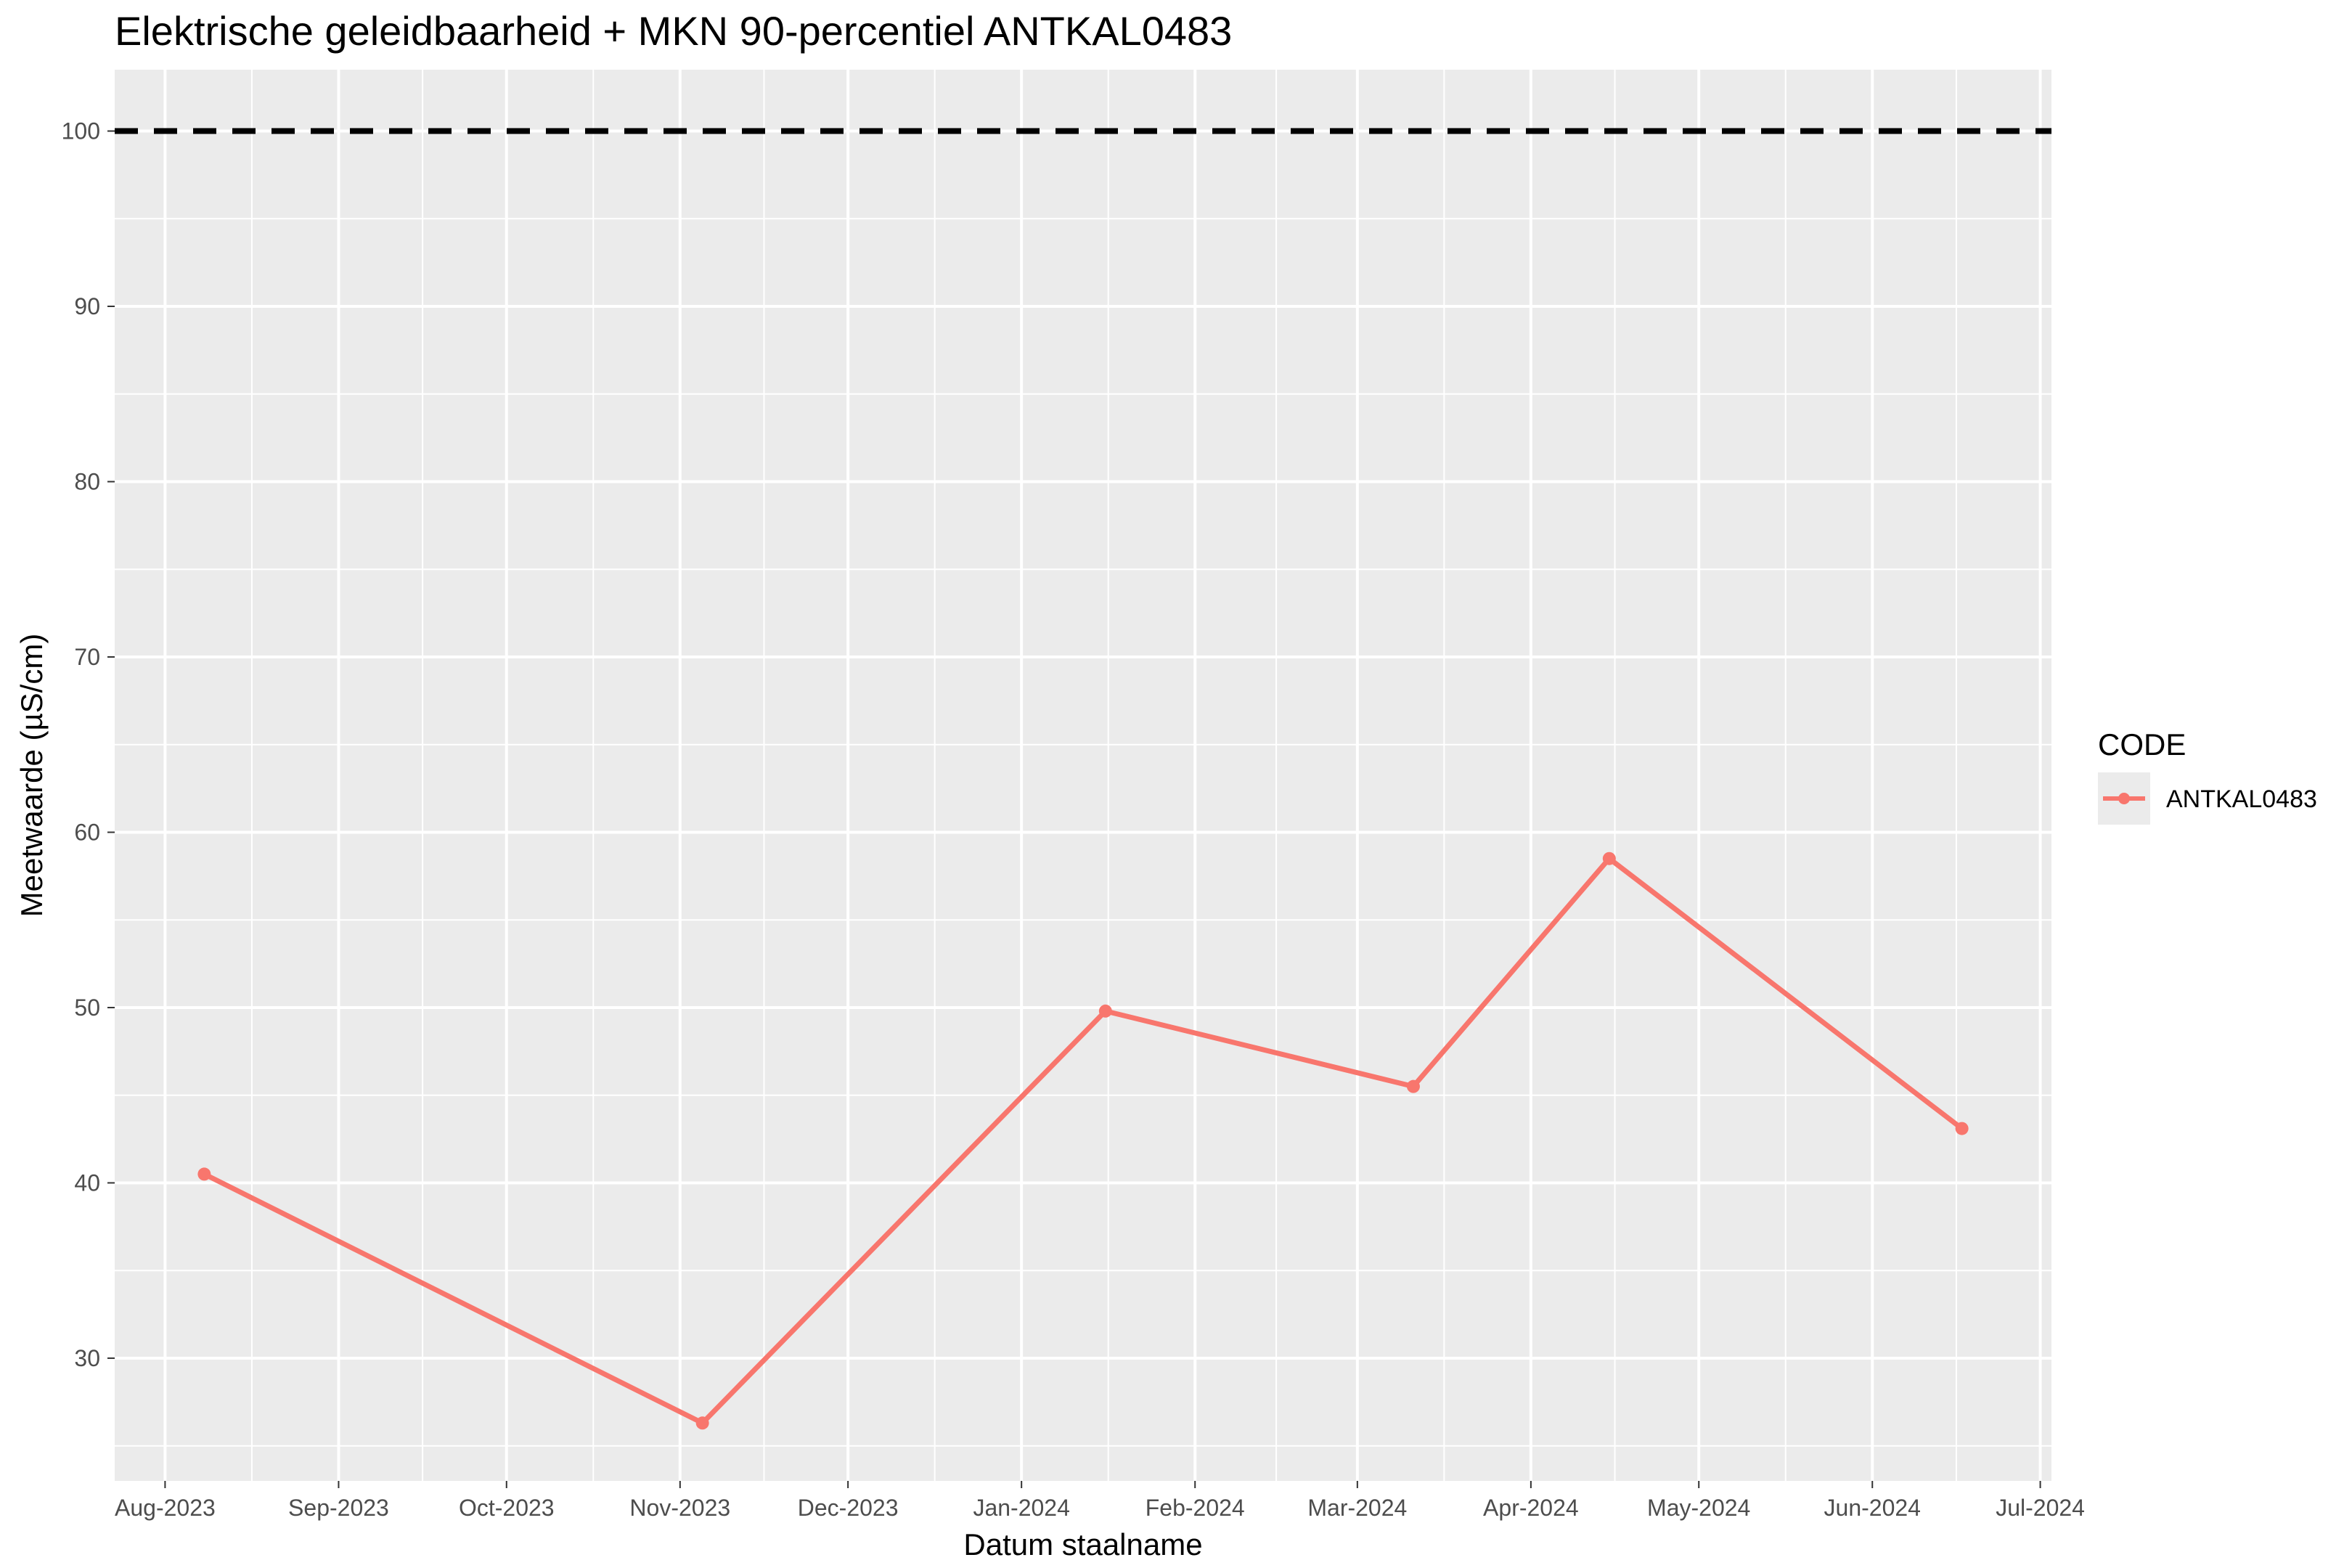 This screenshot has width=2352, height=1568. What do you see at coordinates (165, 1508) in the screenshot?
I see `x-tick-label: Aug-2023` at bounding box center [165, 1508].